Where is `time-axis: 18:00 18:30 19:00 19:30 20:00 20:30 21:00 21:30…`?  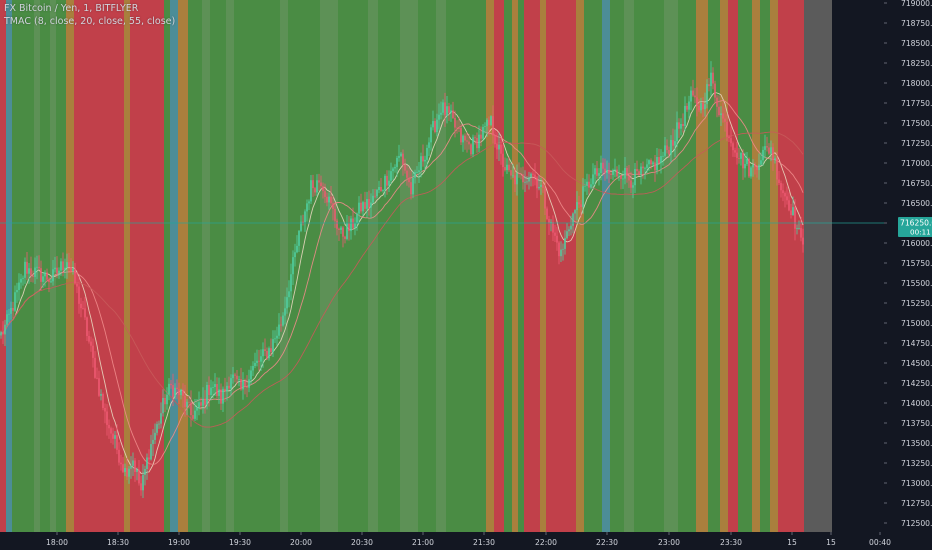
time-axis: 18:00 18:30 19:00 19:30 20:00 20:30 21:00 21:30… is located at coordinates (466, 541).